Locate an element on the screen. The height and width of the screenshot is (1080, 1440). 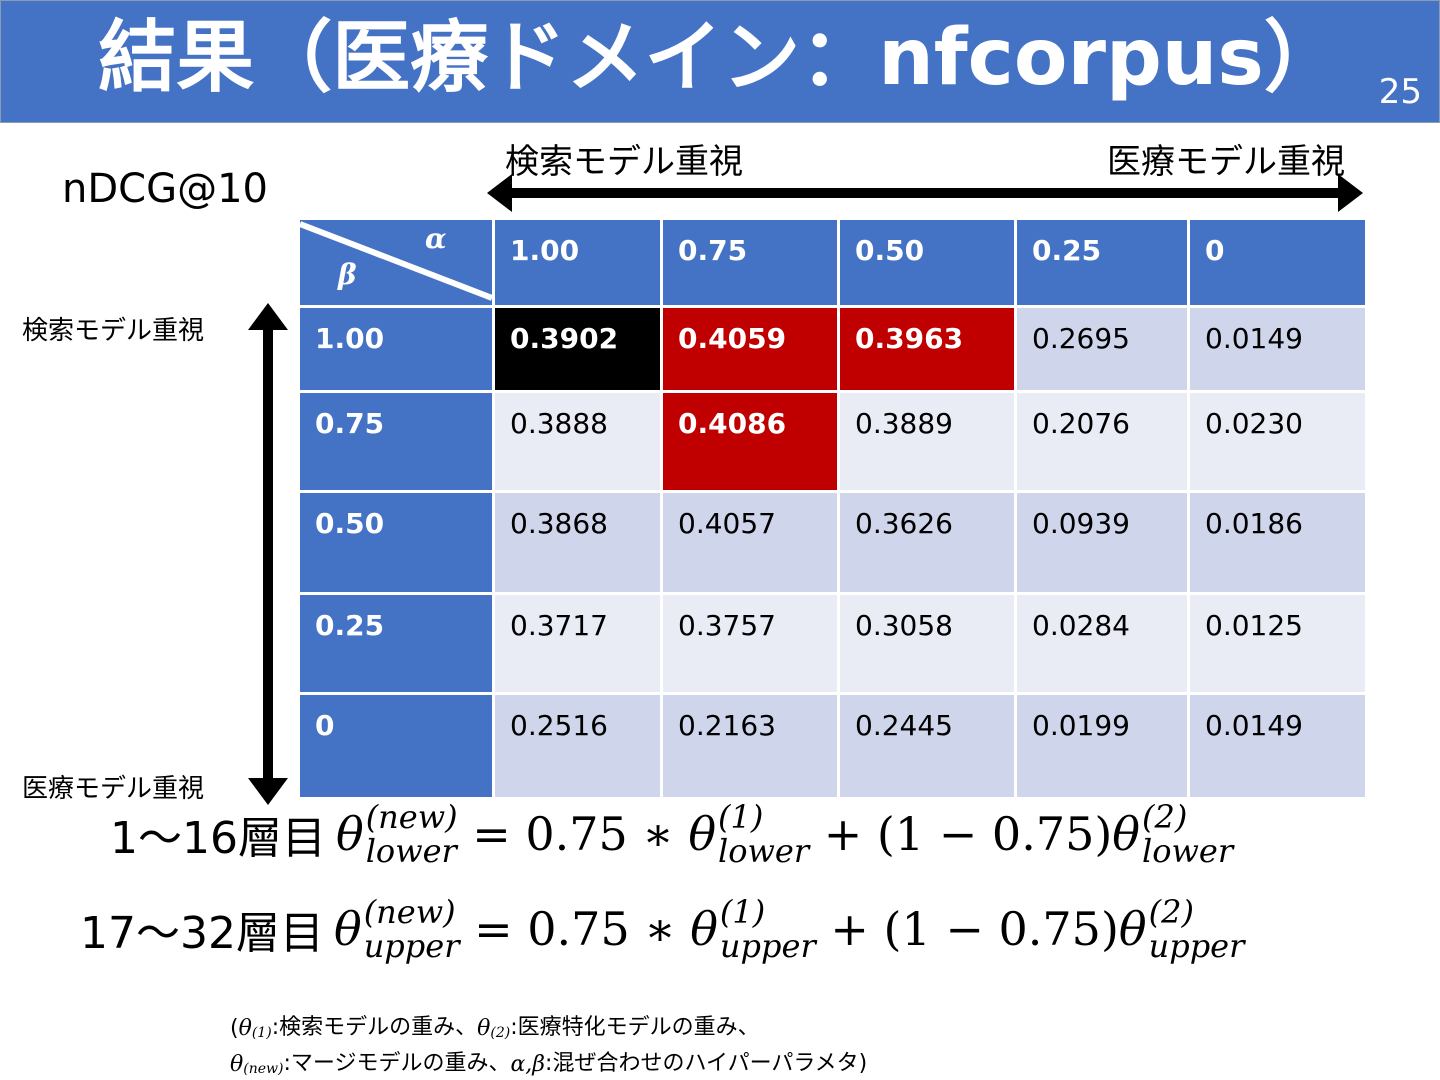
equation-scripts: (1) upper is located at coordinates (768, 929).